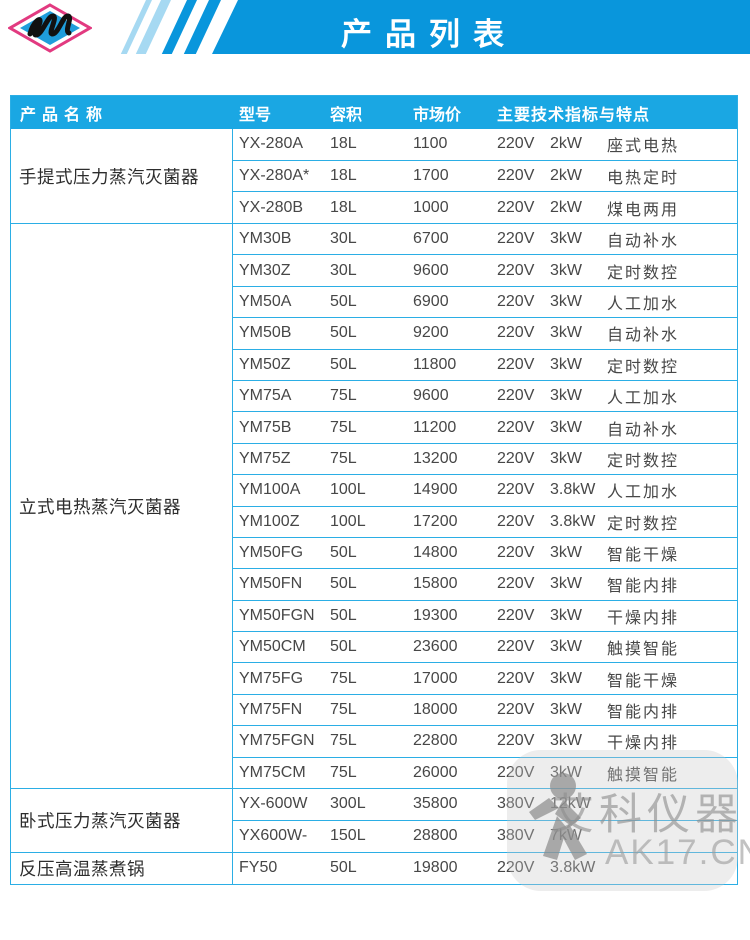 Image resolution: width=750 pixels, height=940 pixels. What do you see at coordinates (643, 147) in the screenshot?
I see `cell-feature: 座式电热` at bounding box center [643, 147].